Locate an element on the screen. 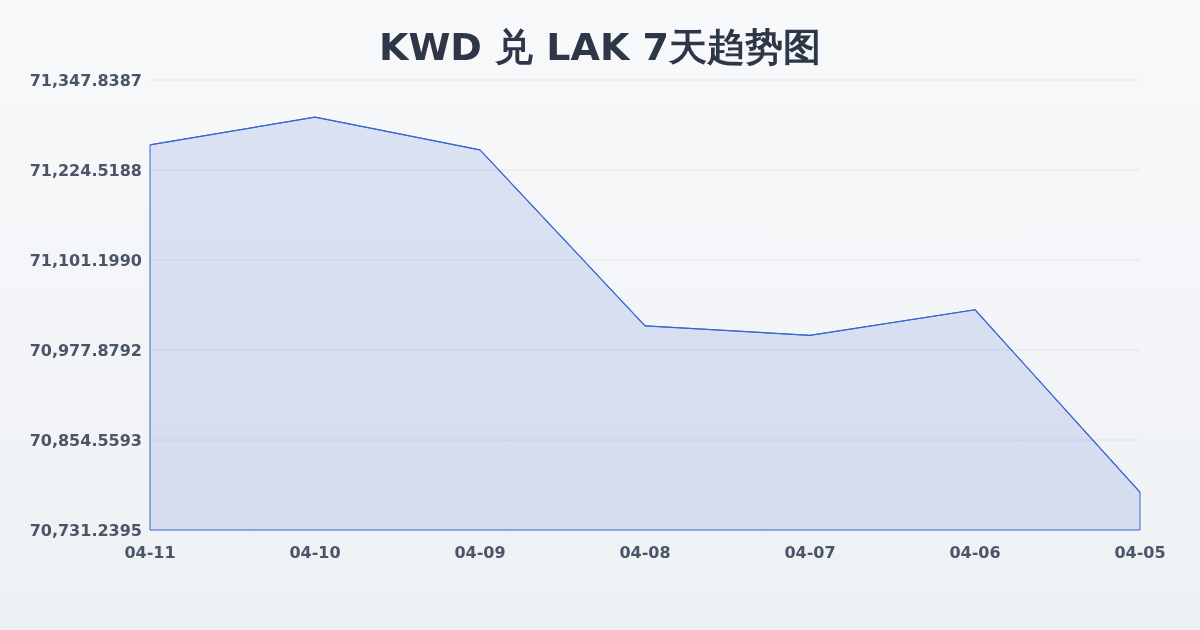  y-tick-label: 70,854.5593 is located at coordinates (85, 440).